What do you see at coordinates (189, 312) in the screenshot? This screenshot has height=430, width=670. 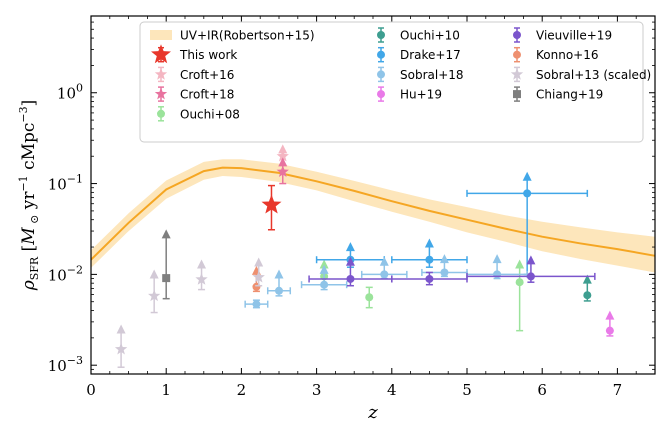 I see `series-sobral-13-scaled` at bounding box center [189, 312].